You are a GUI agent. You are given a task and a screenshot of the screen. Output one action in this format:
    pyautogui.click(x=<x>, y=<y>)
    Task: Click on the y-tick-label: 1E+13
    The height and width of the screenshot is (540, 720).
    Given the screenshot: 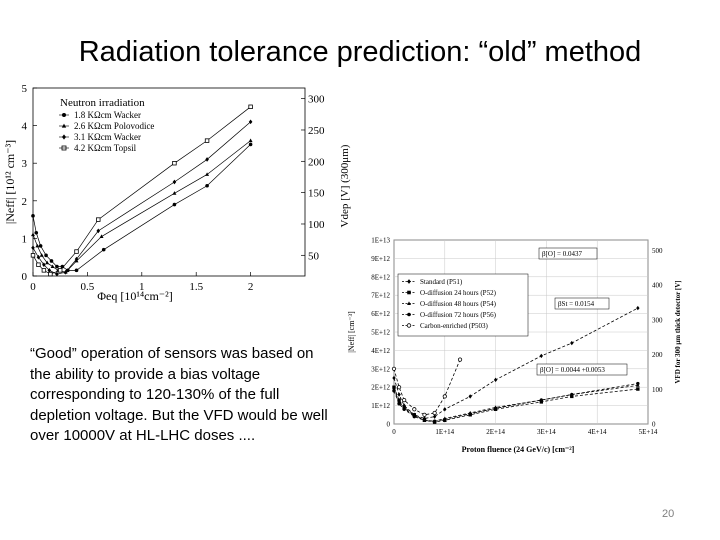 What is the action you would take?
    pyautogui.click(x=380, y=241)
    